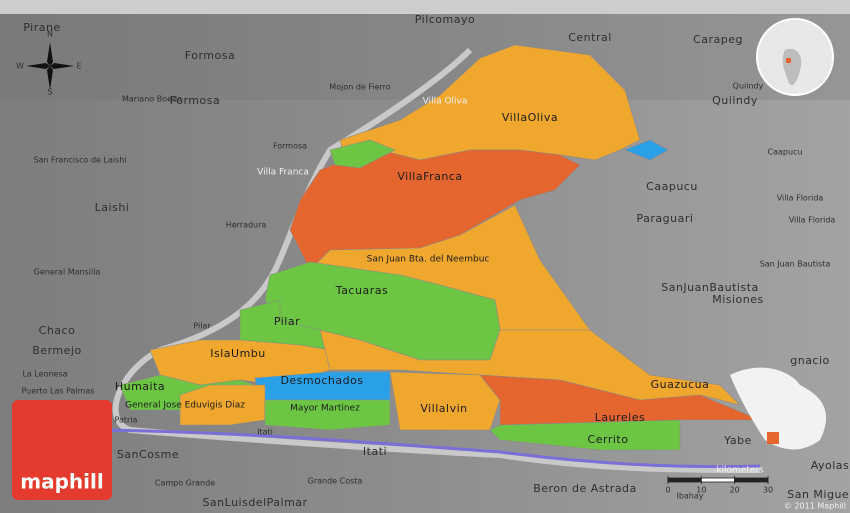  What do you see at coordinates (185, 483) in the screenshot?
I see `place-label: Campo Grande` at bounding box center [185, 483].